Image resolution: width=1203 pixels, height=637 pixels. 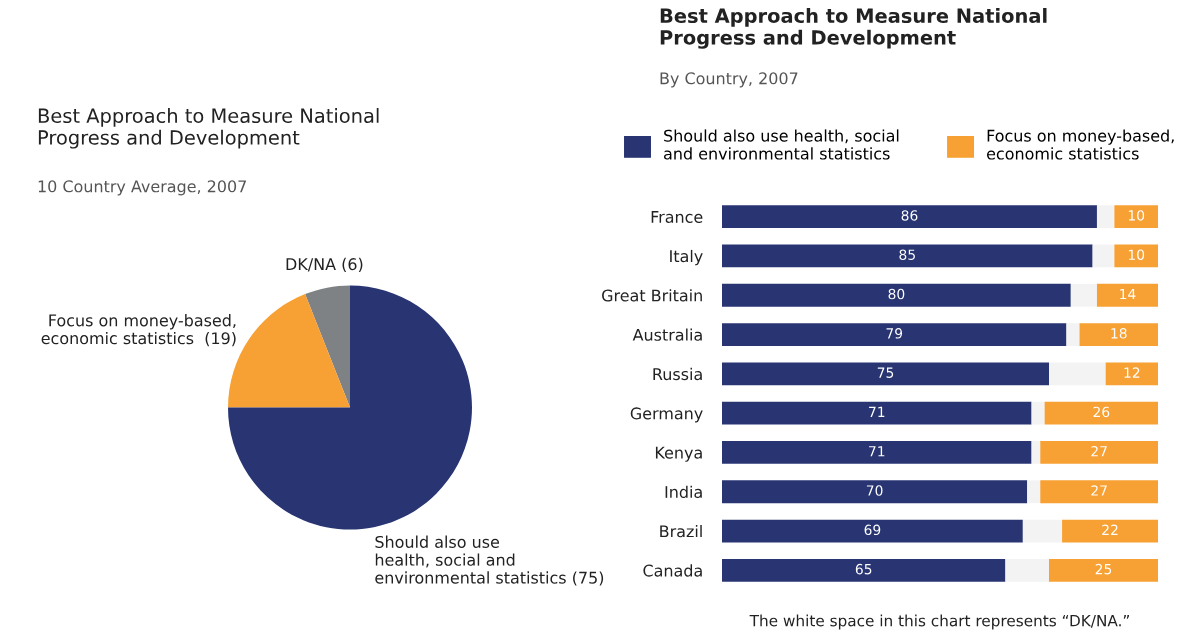 I want to click on data-label: 69, so click(x=872, y=530).